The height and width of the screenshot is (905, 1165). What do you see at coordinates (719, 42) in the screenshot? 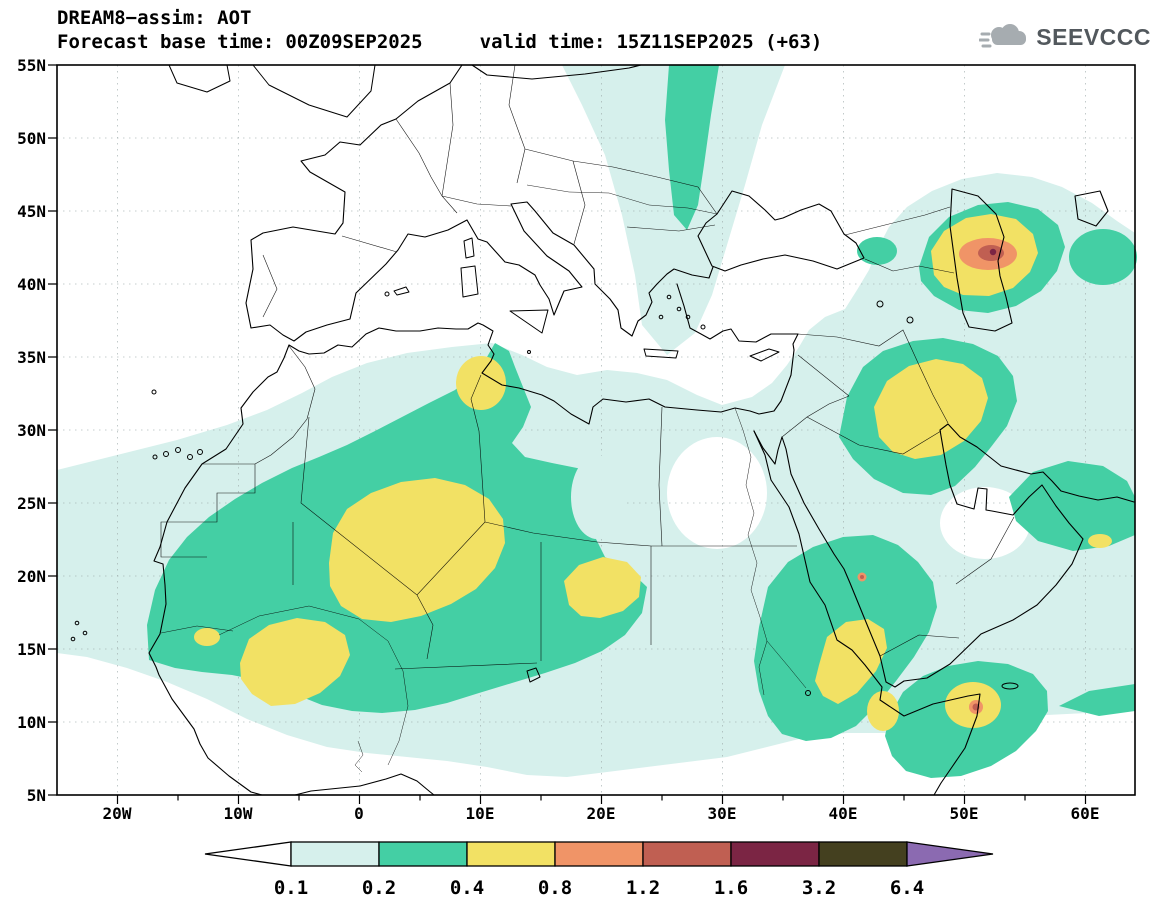
I see `valid-time-value: 15Z11SEP2025 (+63)` at bounding box center [719, 42].